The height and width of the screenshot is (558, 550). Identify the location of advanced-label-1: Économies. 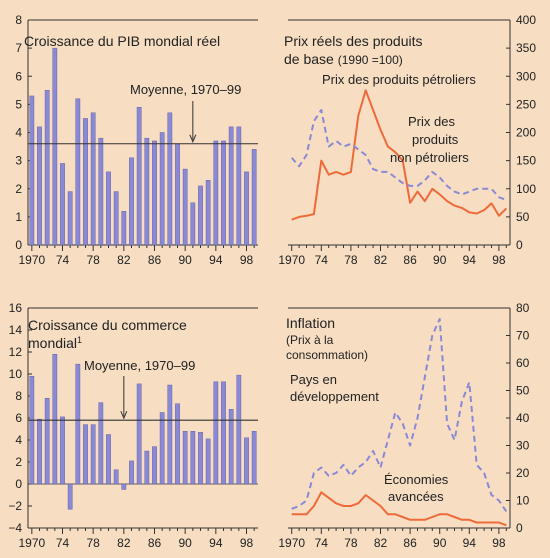
(416, 479).